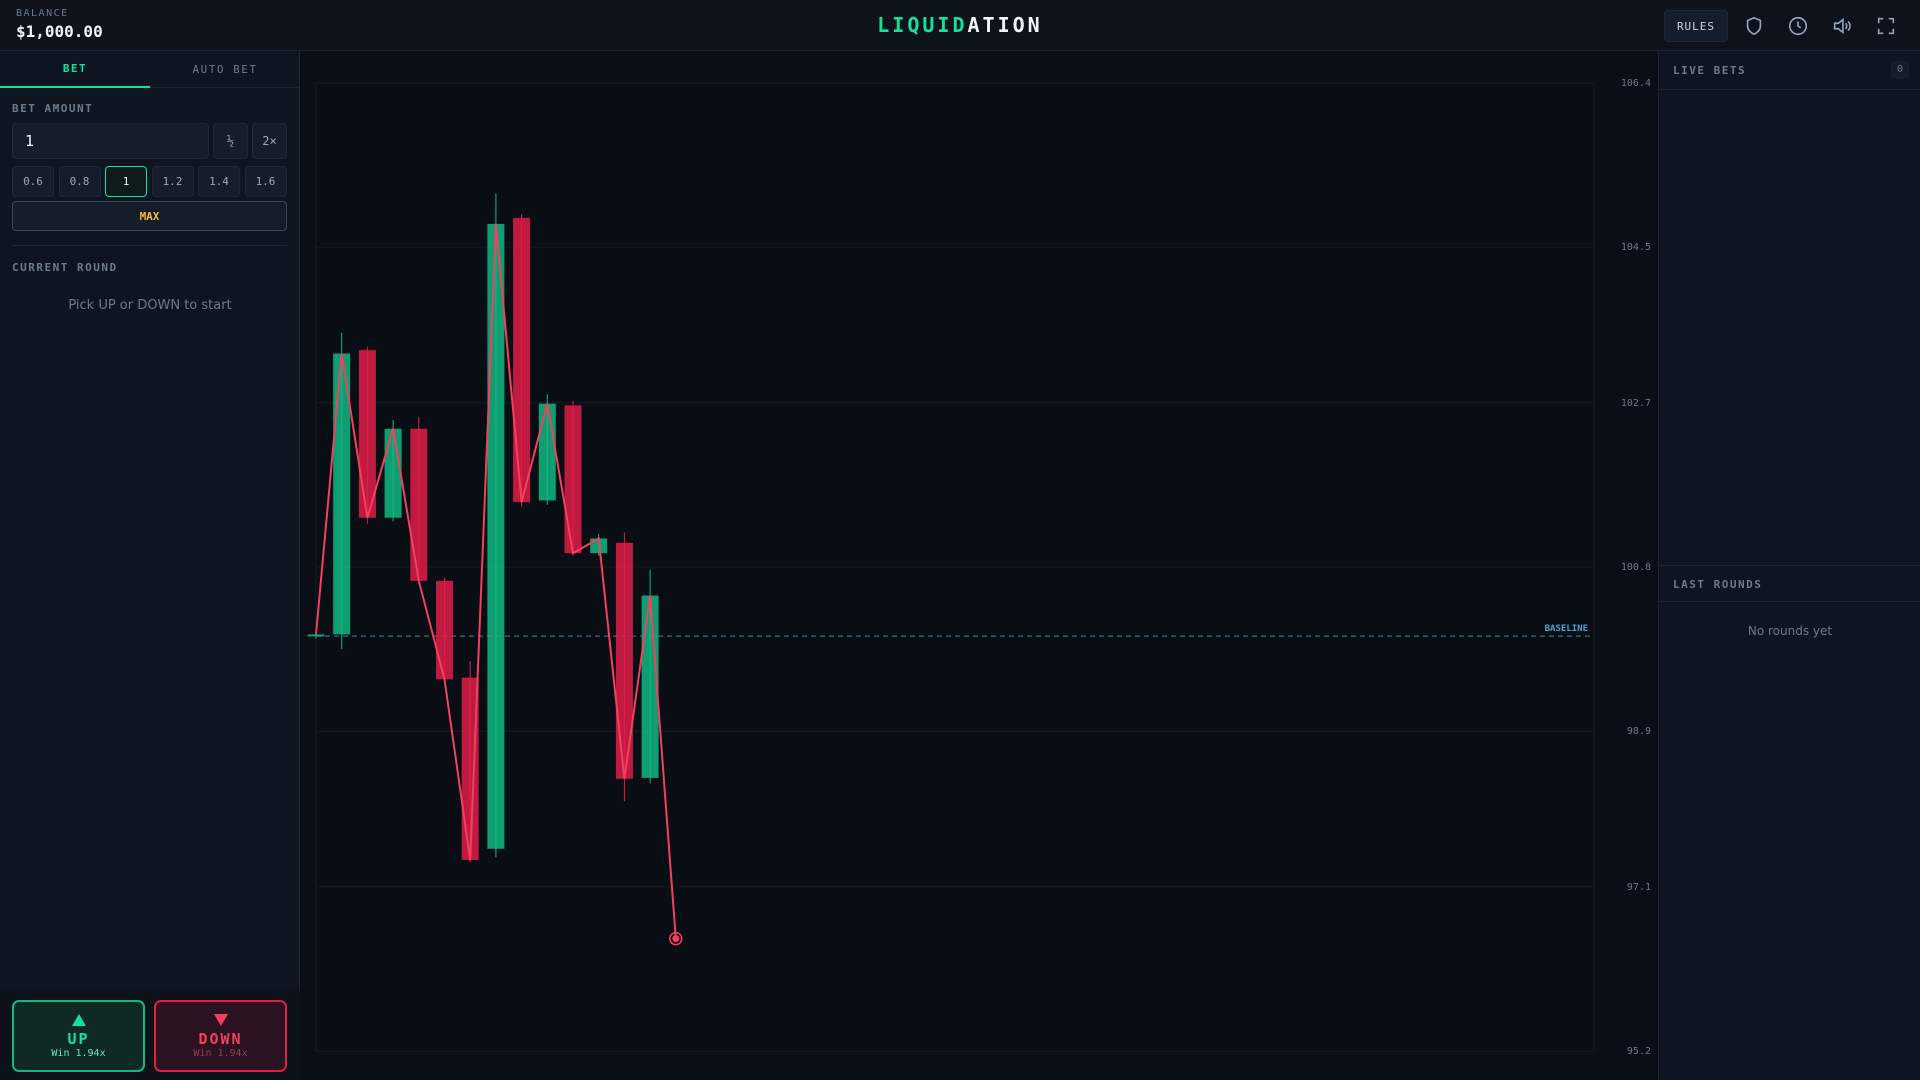 This screenshot has width=1920, height=1080. Describe the element at coordinates (1005, 25) in the screenshot. I see `logo-rest: ATION` at that location.